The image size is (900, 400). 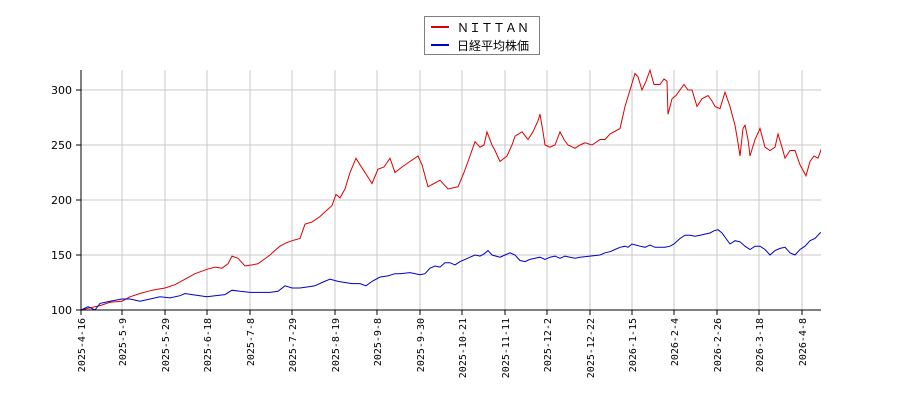 I want to click on x-tick-label: 2025-5-29, so click(x=166, y=345).